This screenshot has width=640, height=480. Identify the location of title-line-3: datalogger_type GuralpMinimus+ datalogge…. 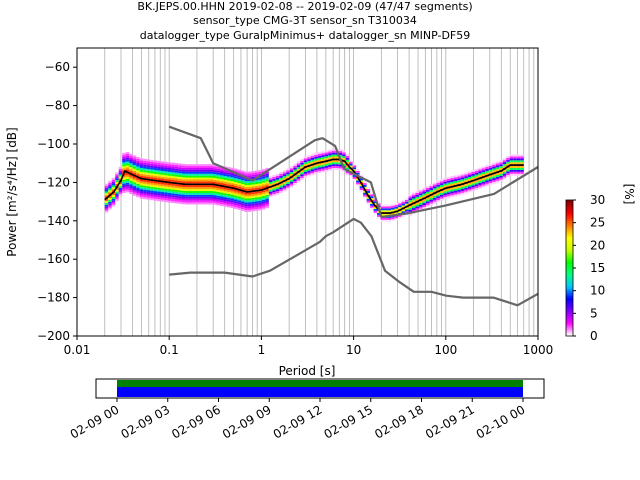
(305, 35).